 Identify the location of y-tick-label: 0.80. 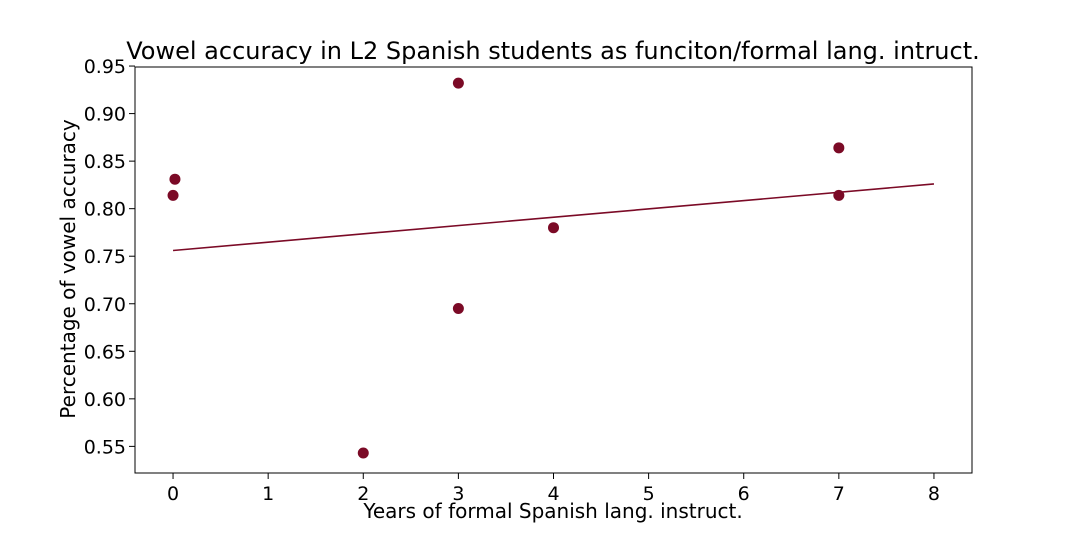
(105, 210).